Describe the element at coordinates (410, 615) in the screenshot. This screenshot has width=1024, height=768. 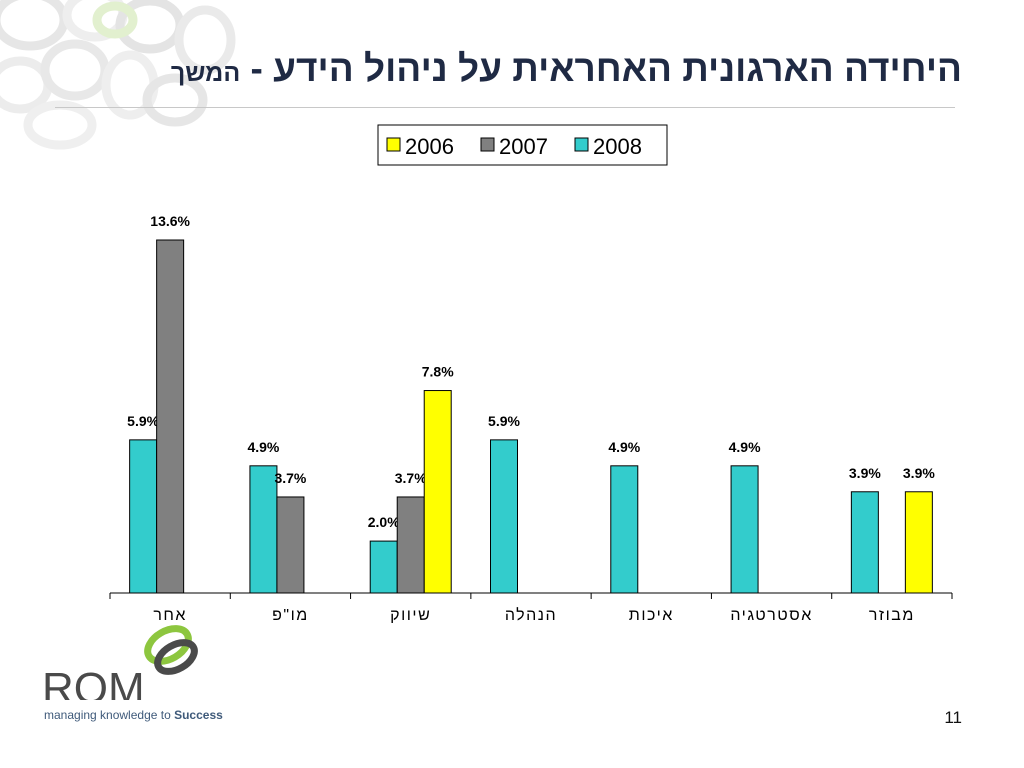
I see `x-tick-label: שיווק` at that location.